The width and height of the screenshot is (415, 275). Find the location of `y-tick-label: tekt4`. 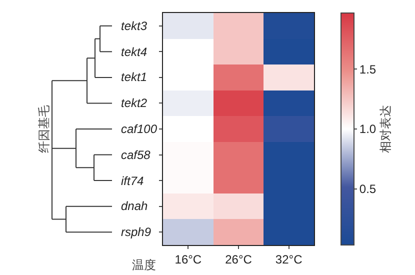

y-tick-label: tekt4 is located at coordinates (134, 52).